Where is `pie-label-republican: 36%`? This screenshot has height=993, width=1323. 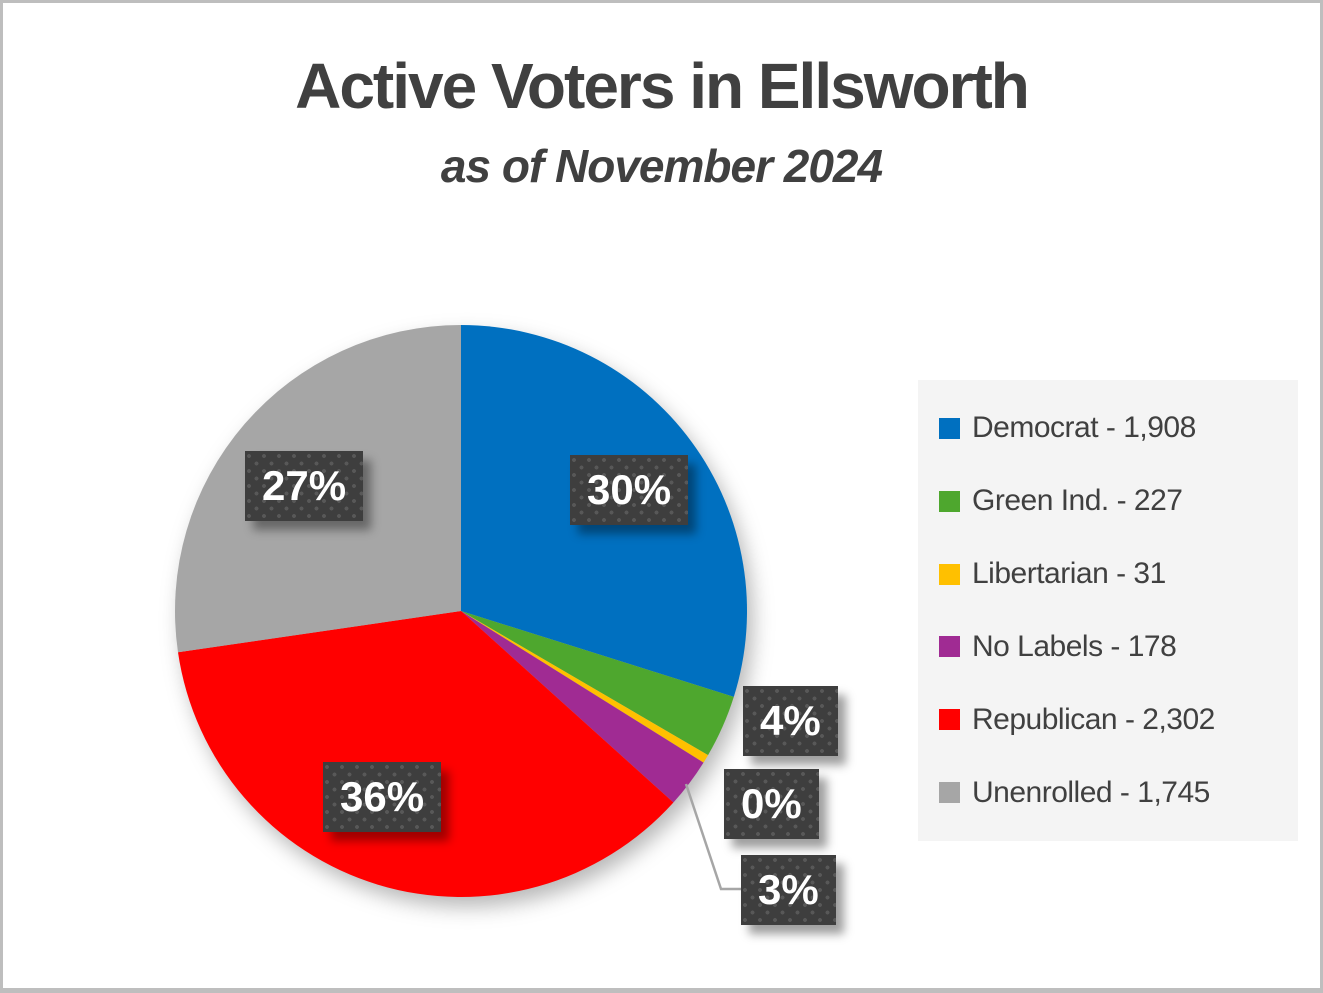 pie-label-republican: 36% is located at coordinates (382, 797).